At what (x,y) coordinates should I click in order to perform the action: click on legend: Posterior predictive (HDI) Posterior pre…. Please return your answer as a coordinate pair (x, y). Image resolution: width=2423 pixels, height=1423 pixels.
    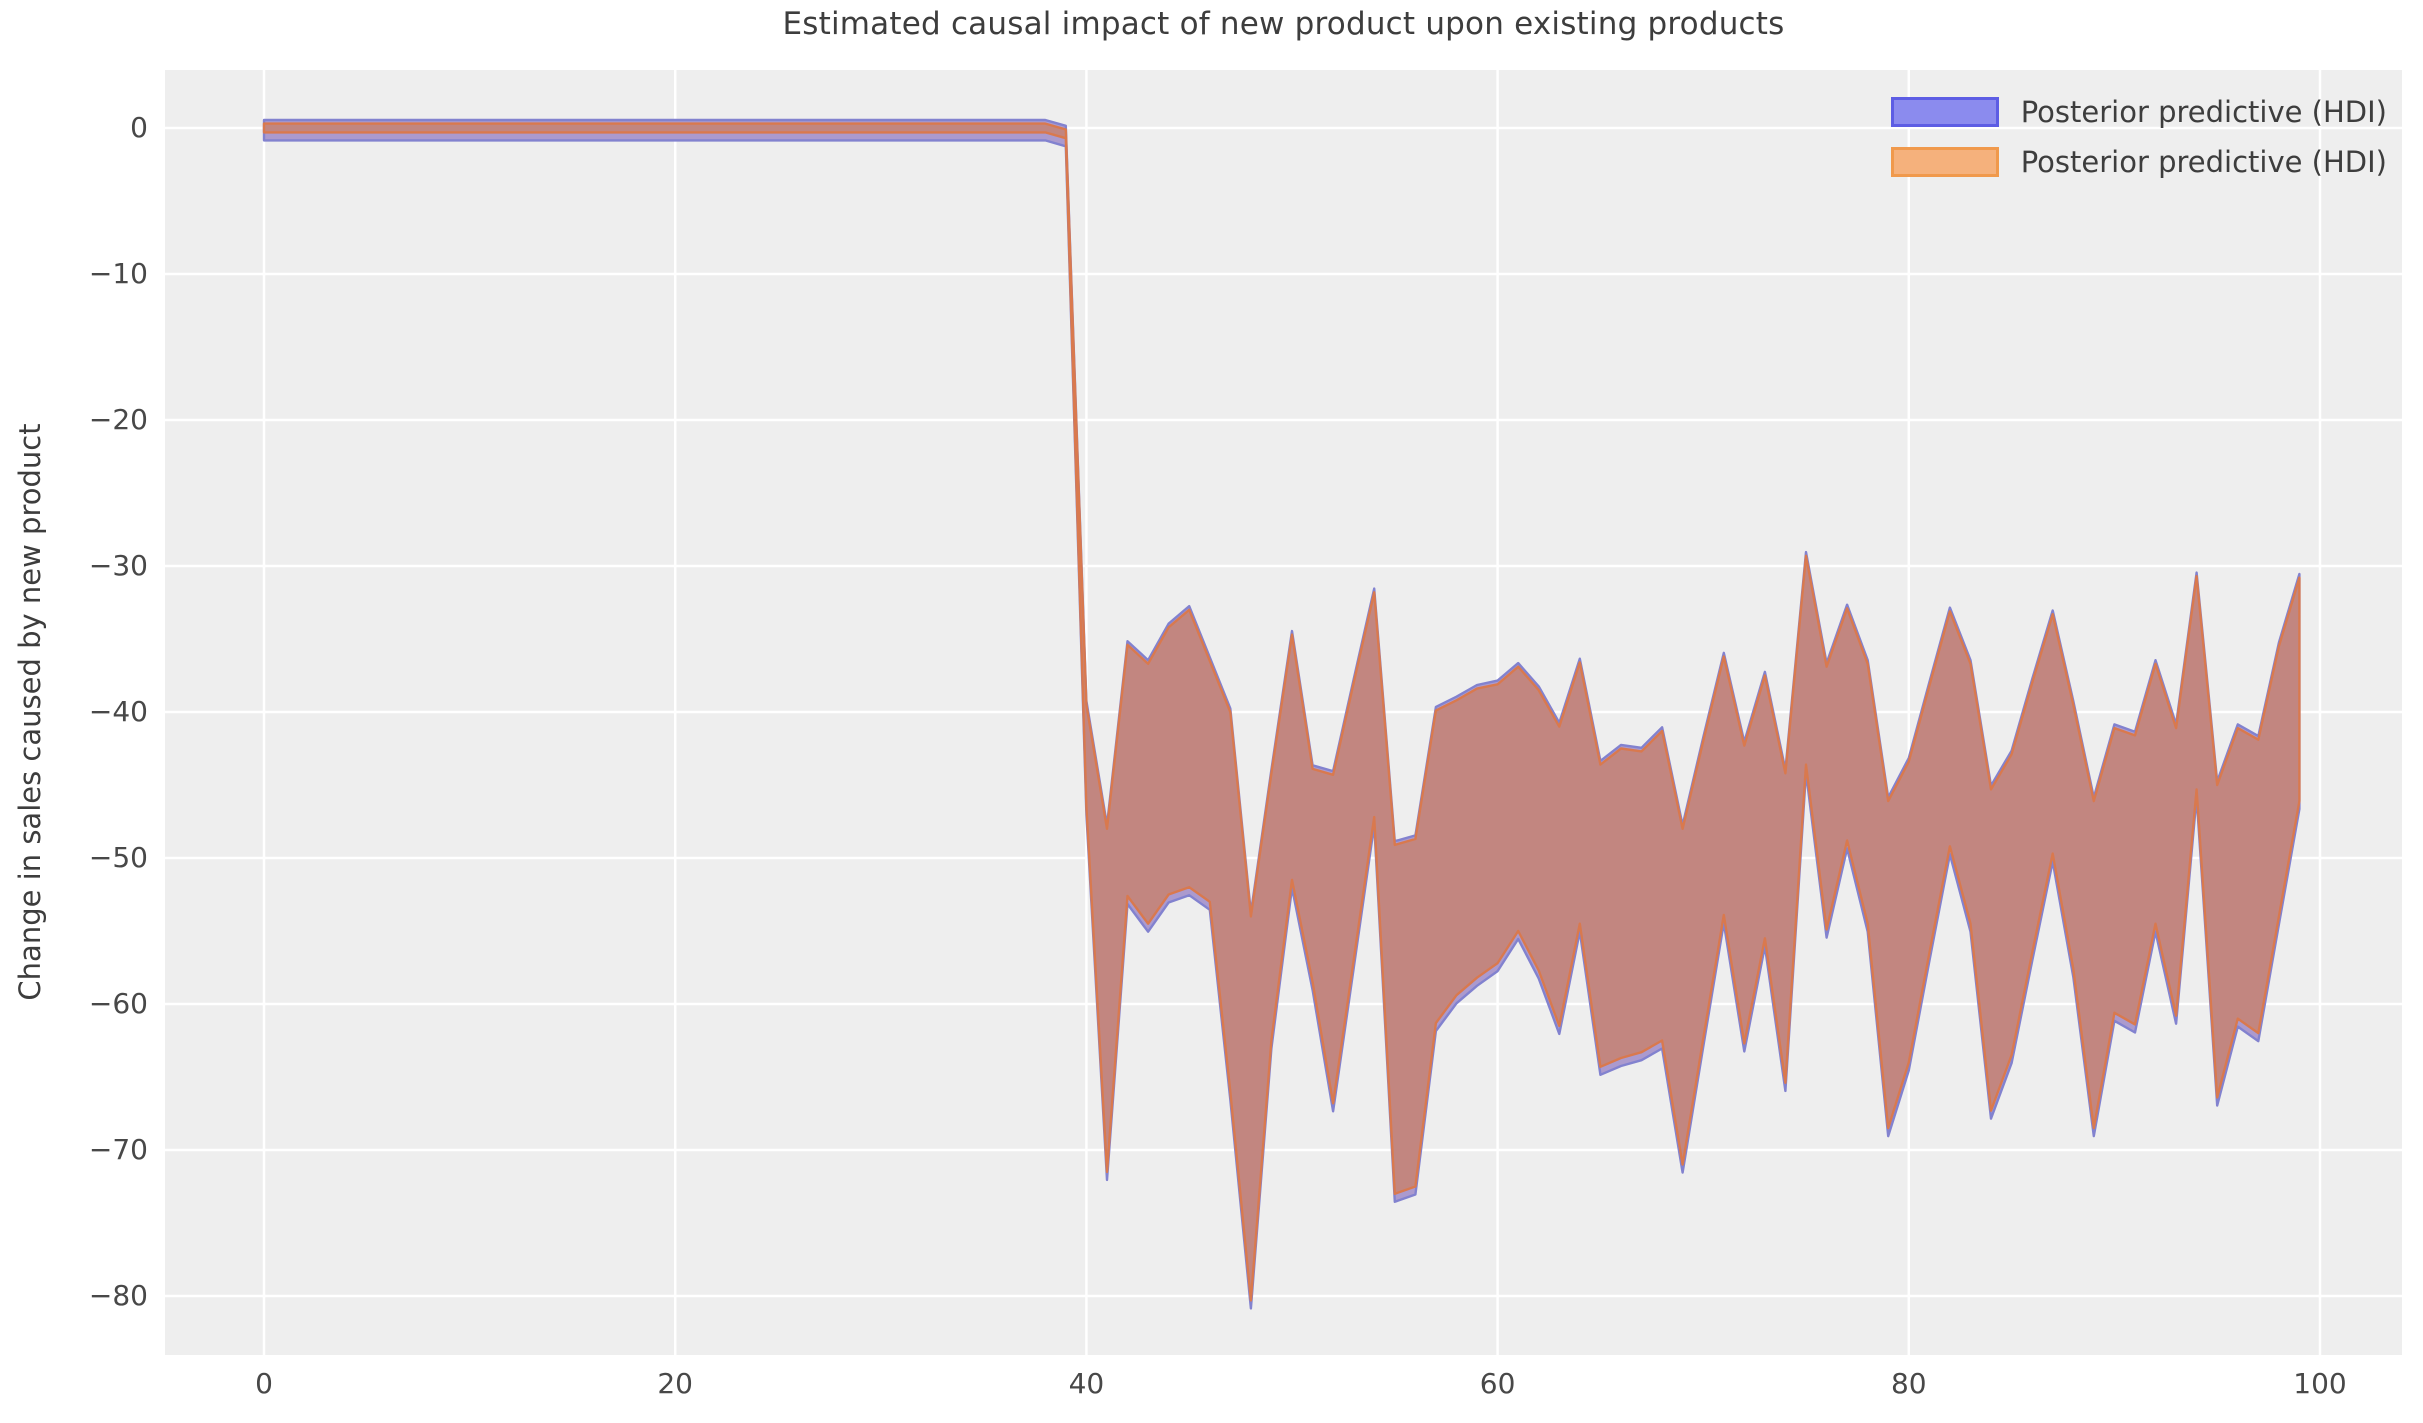
    Looking at the image, I should click on (2138, 137).